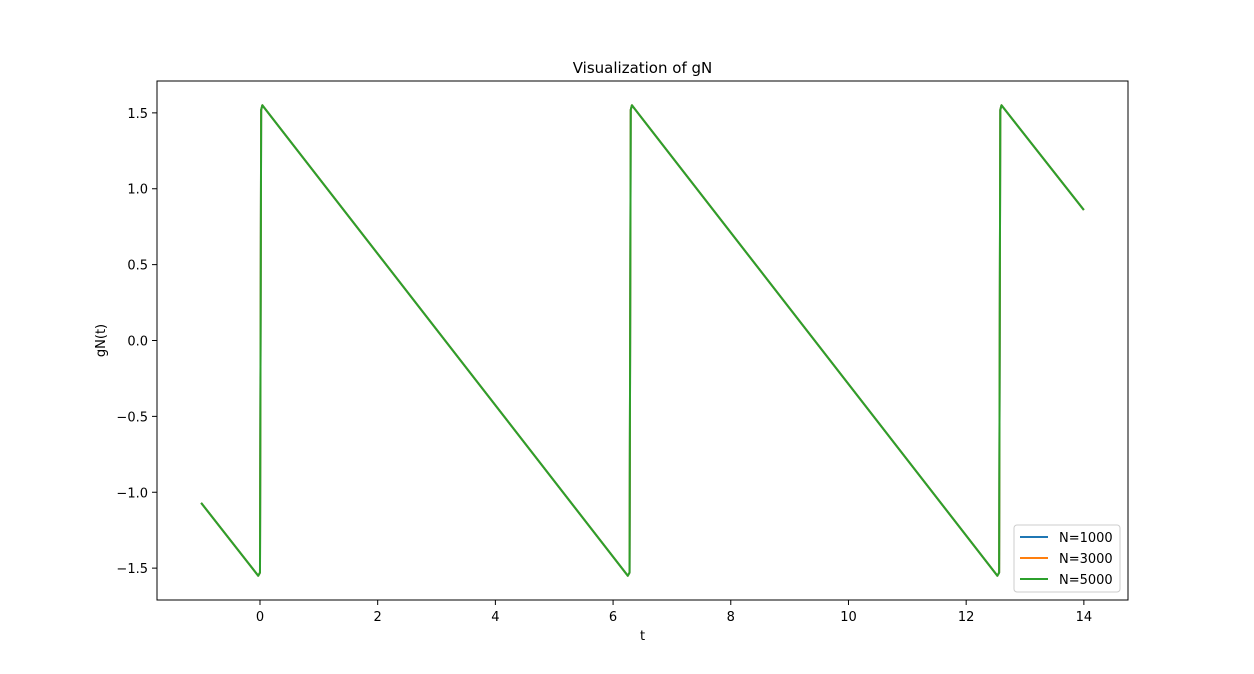 This screenshot has height=674, width=1254. I want to click on chart-title: Visualization of gN, so click(642, 68).